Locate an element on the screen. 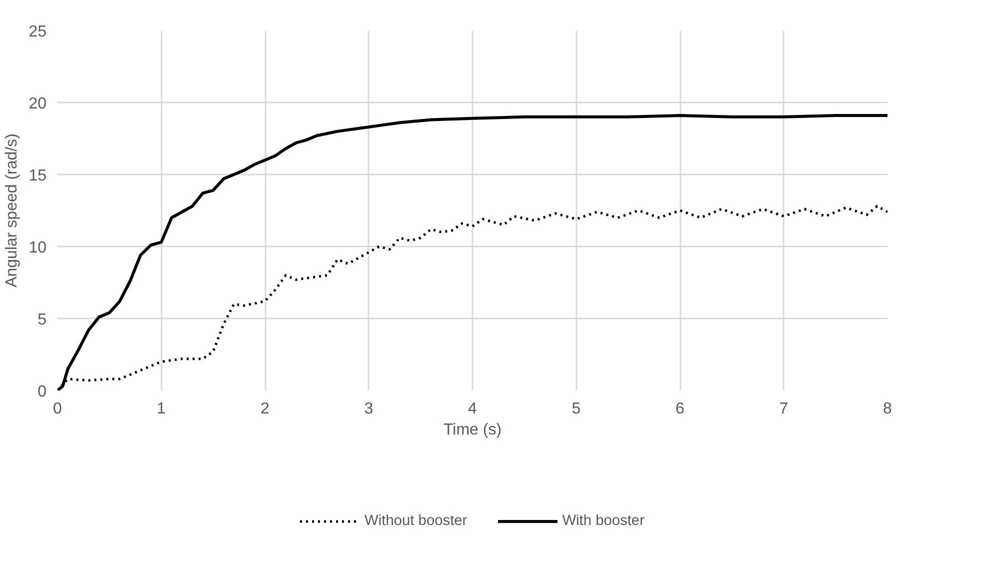 This screenshot has width=981, height=588. x-tick-label: 7 is located at coordinates (783, 409).